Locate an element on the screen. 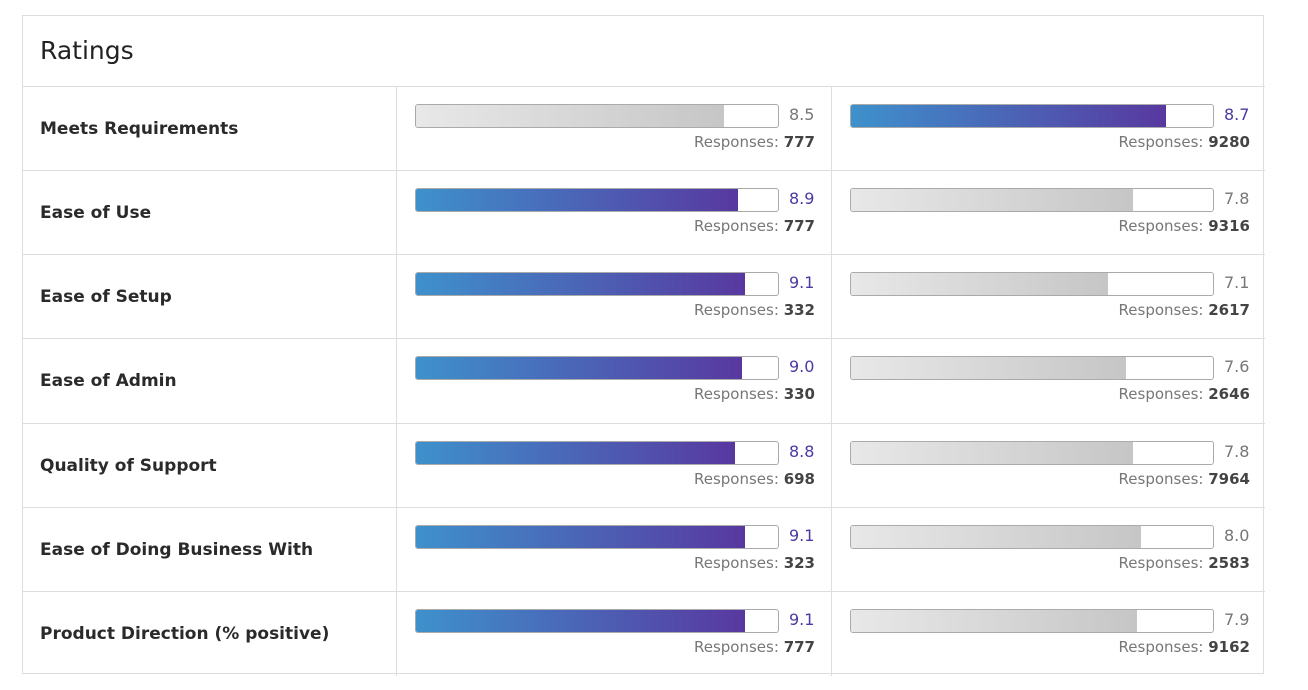 The image size is (1308, 690). product-cell: 7.8 Responses: 9316 is located at coordinates (1048, 213).